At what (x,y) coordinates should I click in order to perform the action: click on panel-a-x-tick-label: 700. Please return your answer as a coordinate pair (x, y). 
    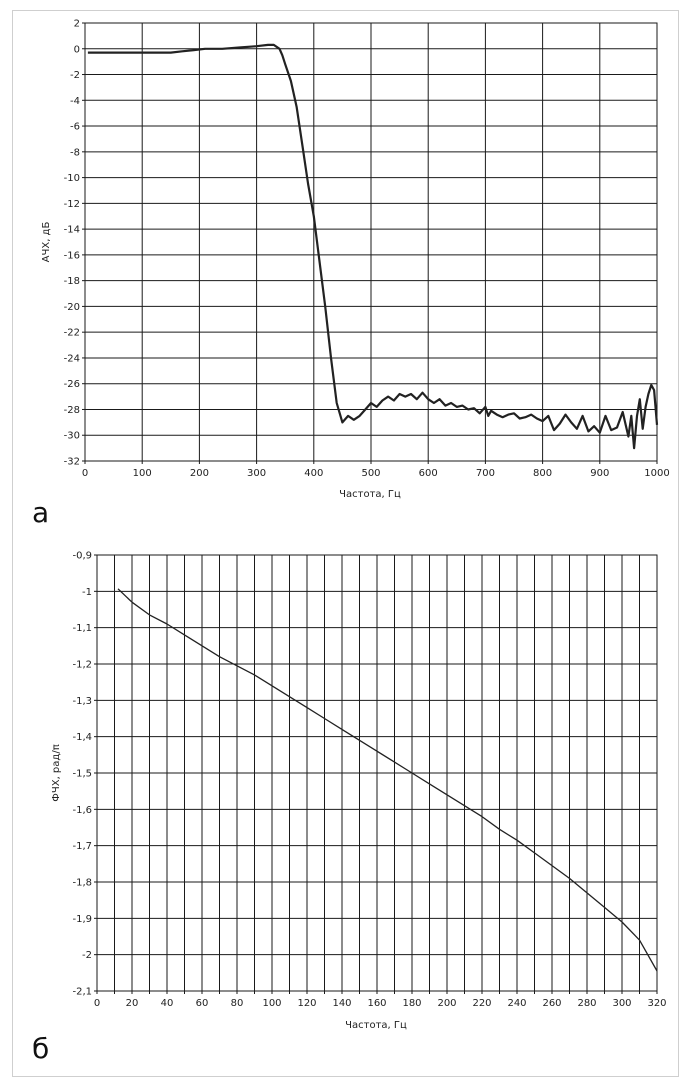
    Looking at the image, I should click on (485, 473).